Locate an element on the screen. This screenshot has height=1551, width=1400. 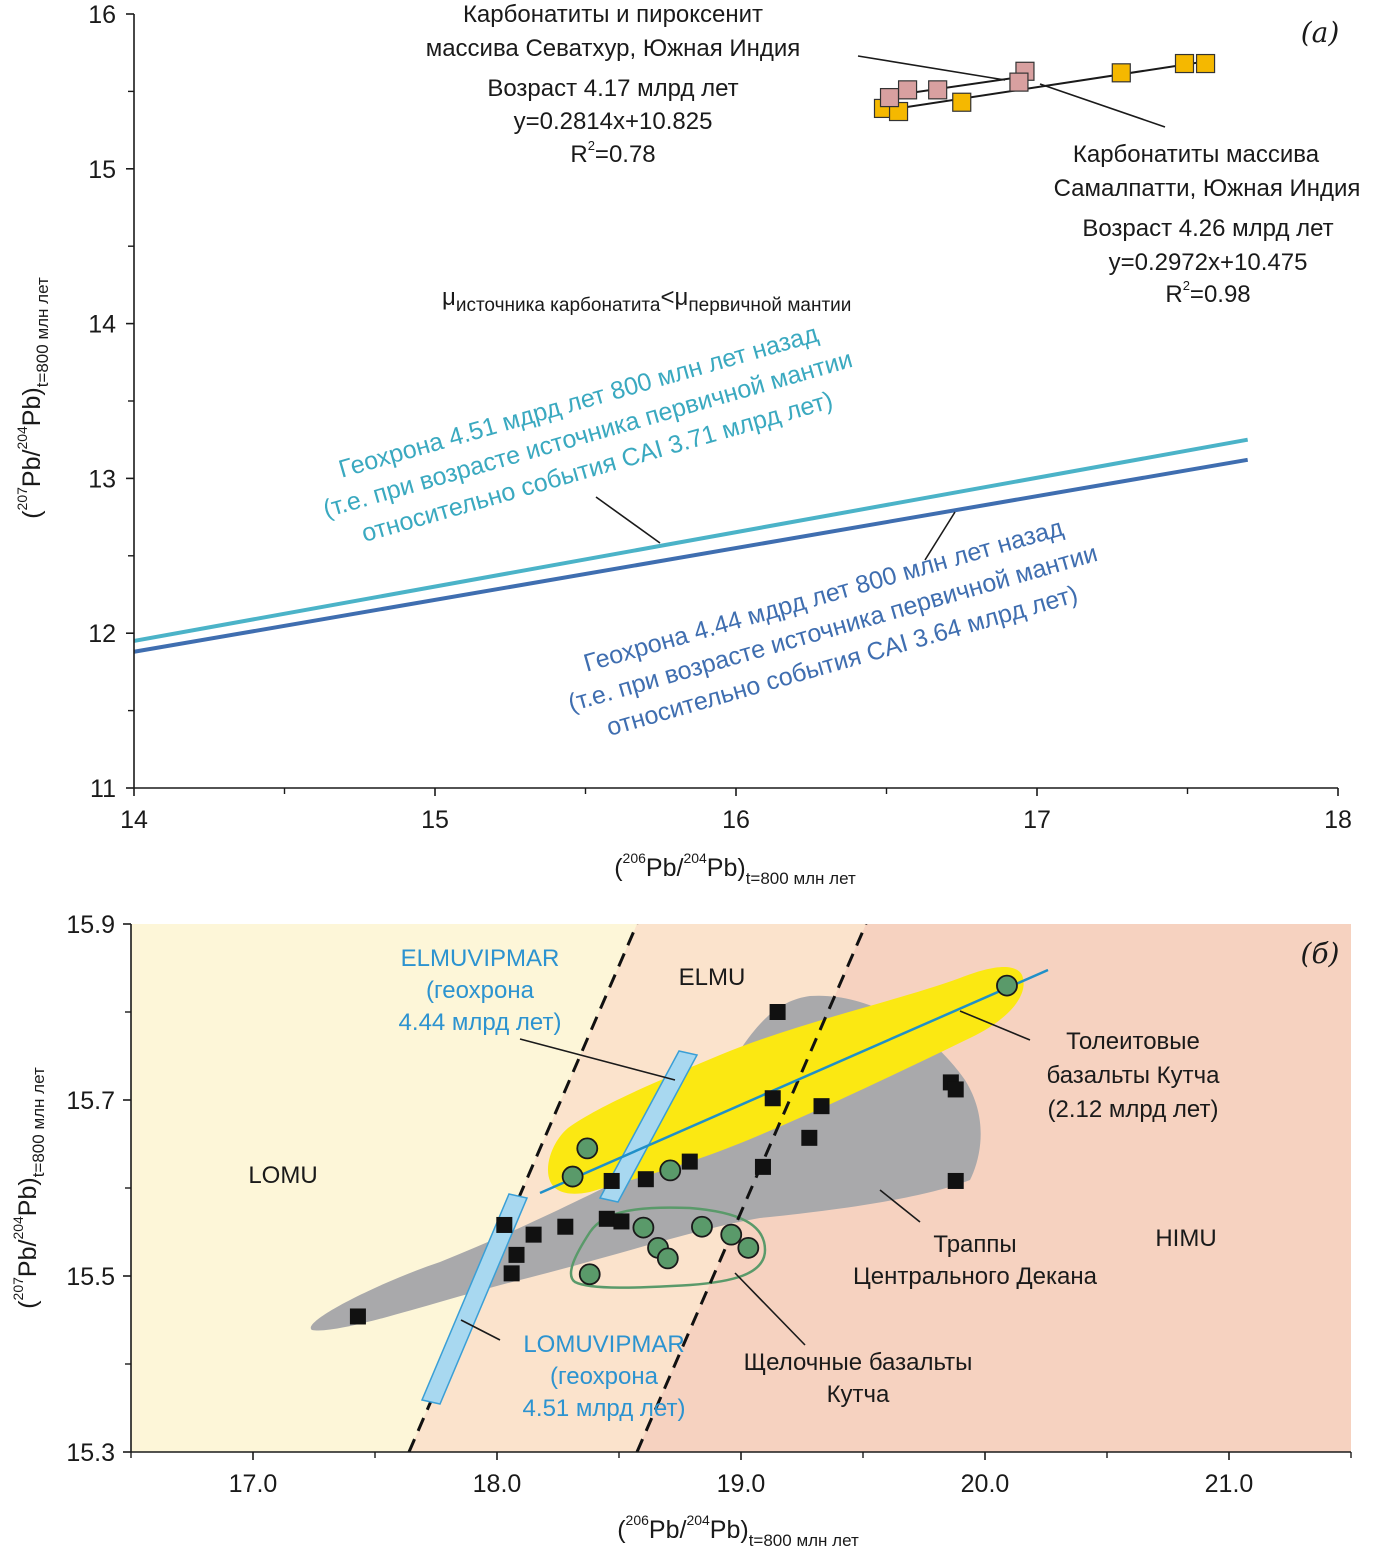
kutch-alkaline-outline is located at coordinates (668, 1247).